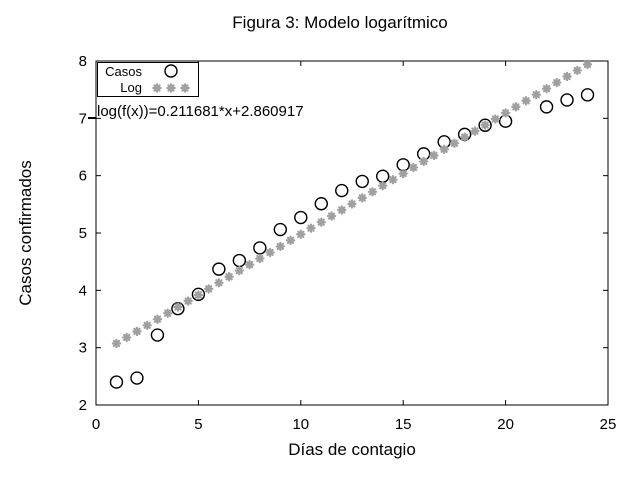  What do you see at coordinates (83, 176) in the screenshot?
I see `y-tick-label: 6` at bounding box center [83, 176].